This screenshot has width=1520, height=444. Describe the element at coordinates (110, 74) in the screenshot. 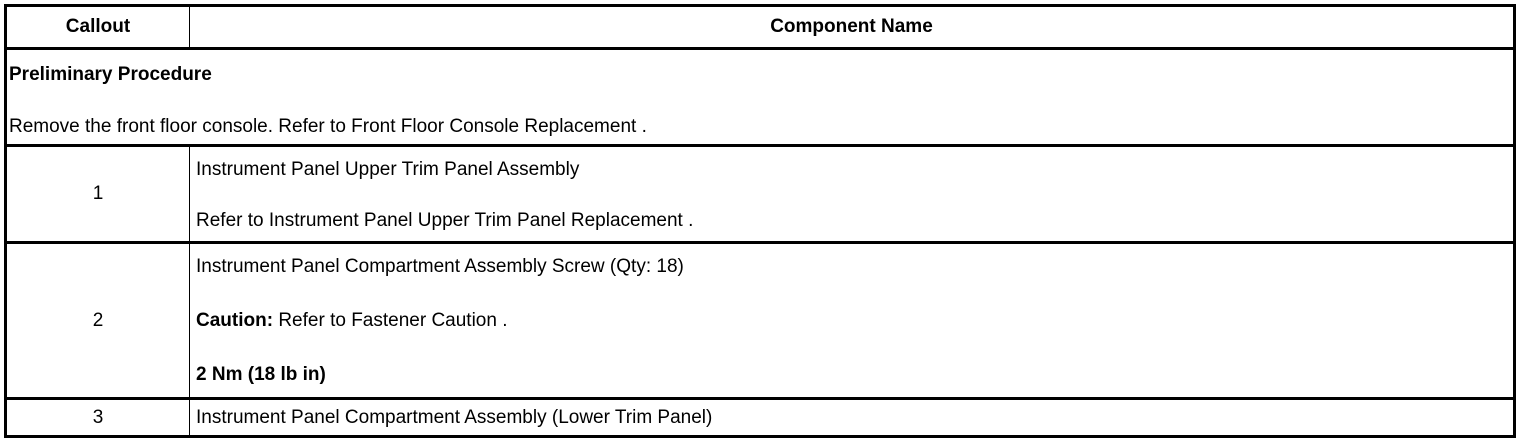

I see `preliminary-title: Preliminary Procedure` at that location.